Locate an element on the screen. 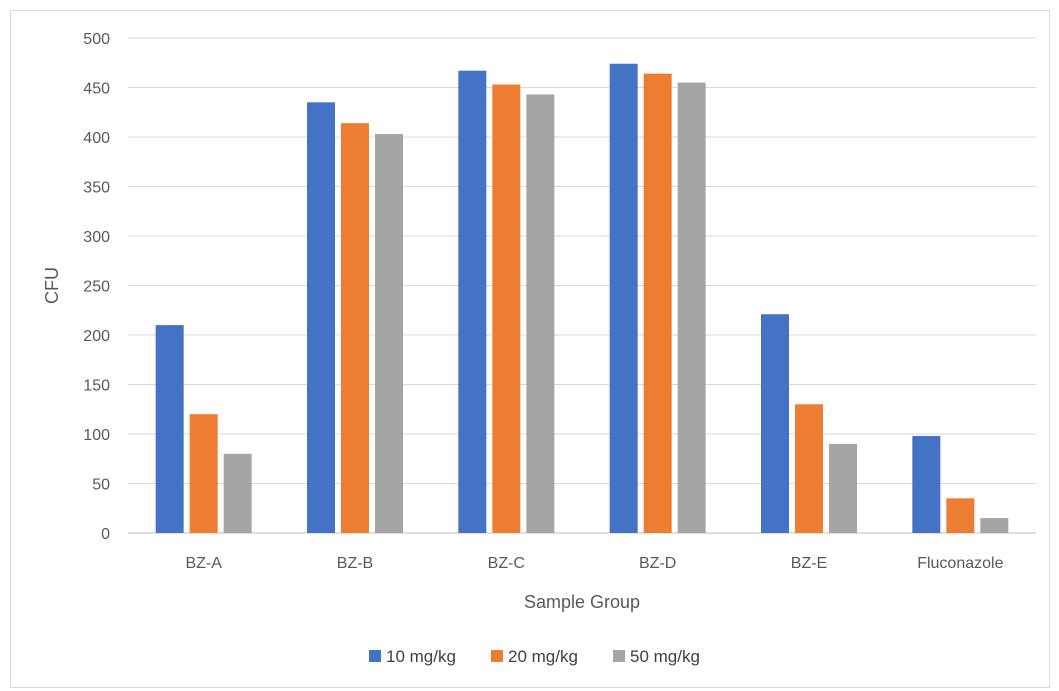  y-tick-label: 400 is located at coordinates (96, 138).